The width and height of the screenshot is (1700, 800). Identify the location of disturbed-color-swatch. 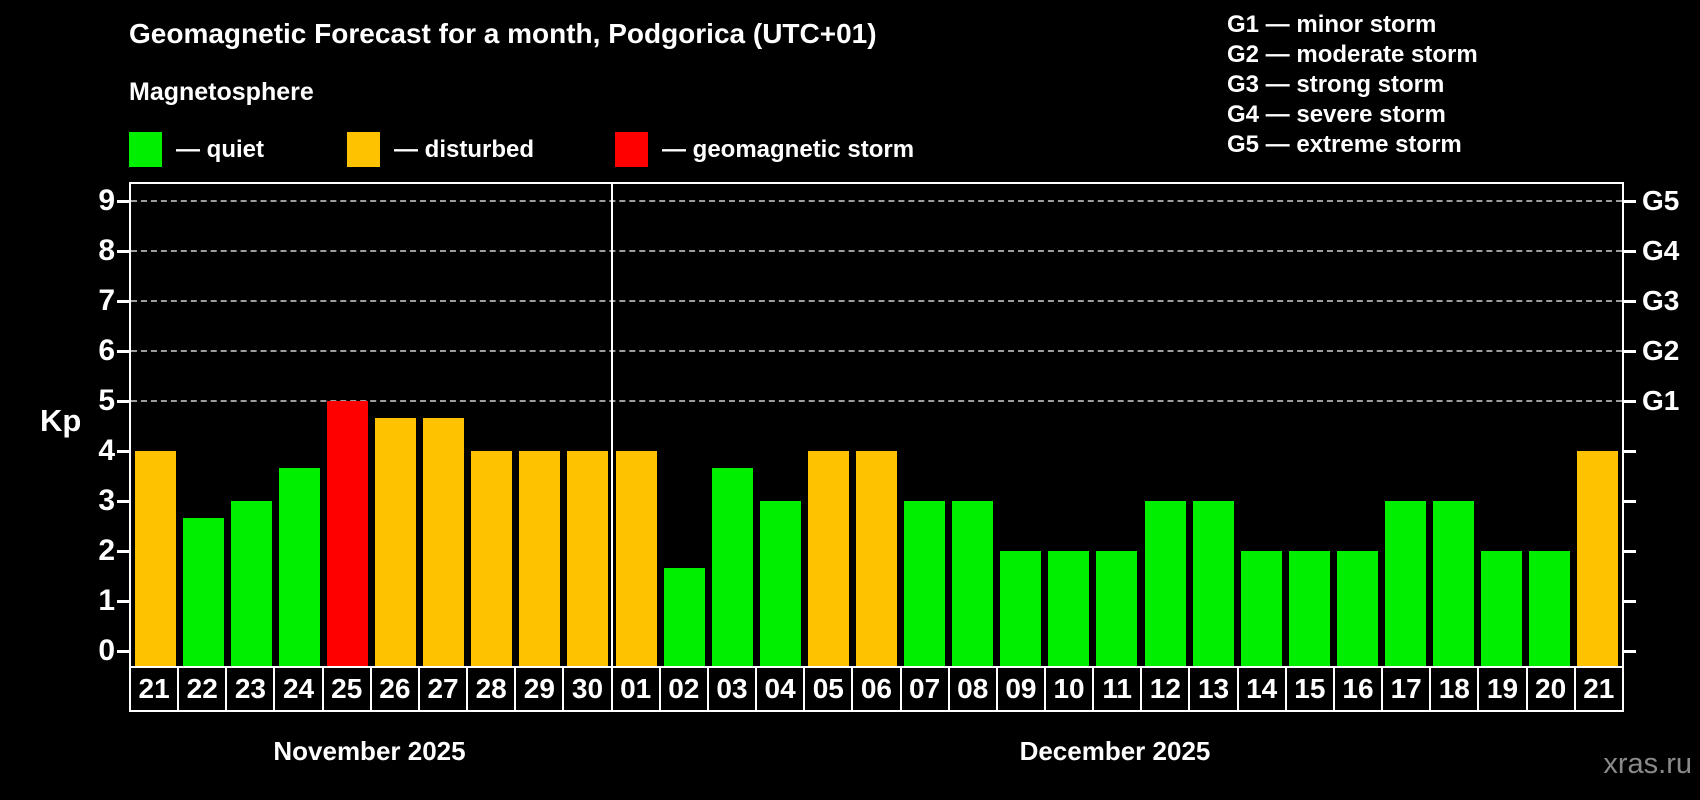
(363, 149).